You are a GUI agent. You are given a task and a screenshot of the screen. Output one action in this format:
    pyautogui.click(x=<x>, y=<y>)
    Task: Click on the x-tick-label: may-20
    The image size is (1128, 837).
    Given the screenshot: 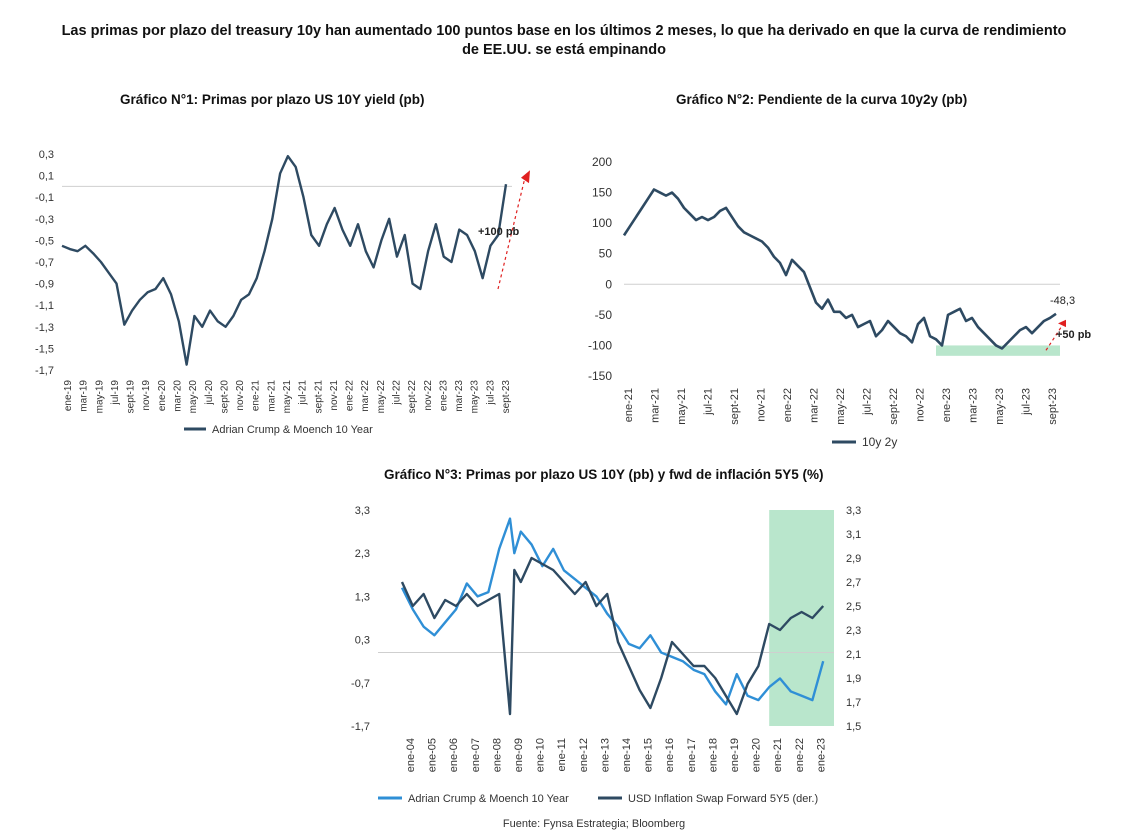 What is the action you would take?
    pyautogui.click(x=193, y=397)
    